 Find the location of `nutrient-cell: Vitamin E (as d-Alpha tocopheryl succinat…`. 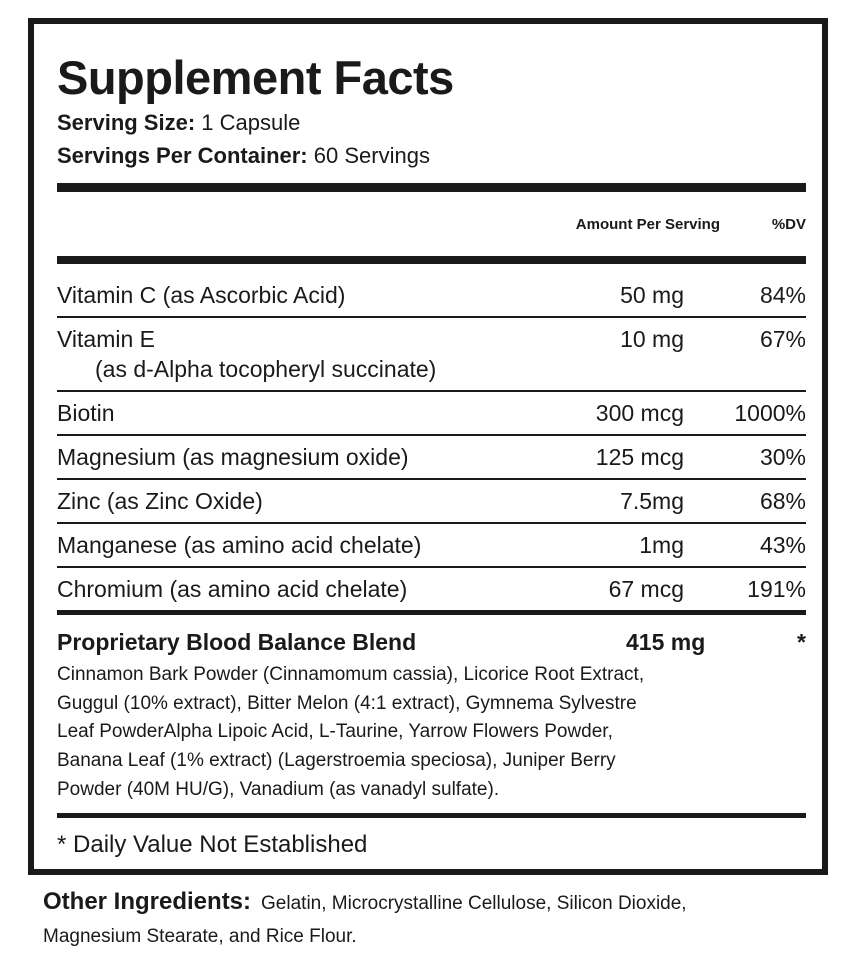

nutrient-cell: Vitamin E (as d-Alpha tocopheryl succinat… is located at coordinates (280, 354).